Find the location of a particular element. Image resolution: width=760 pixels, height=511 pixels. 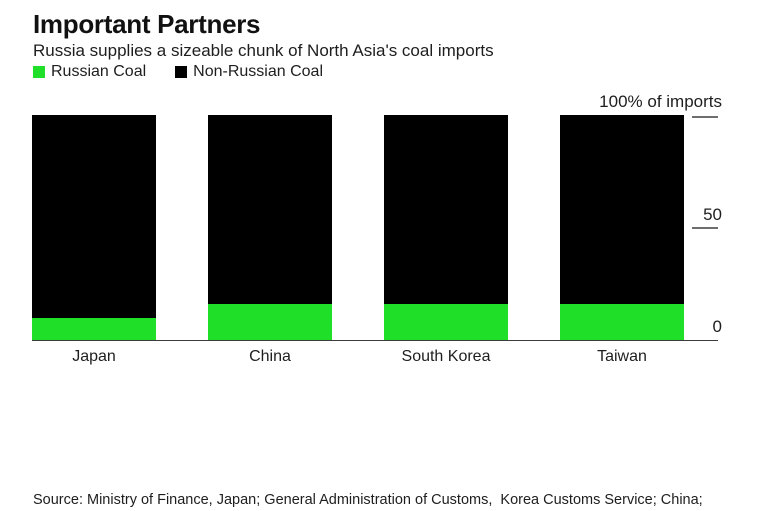

segment-russian-south-korea is located at coordinates (446, 322).